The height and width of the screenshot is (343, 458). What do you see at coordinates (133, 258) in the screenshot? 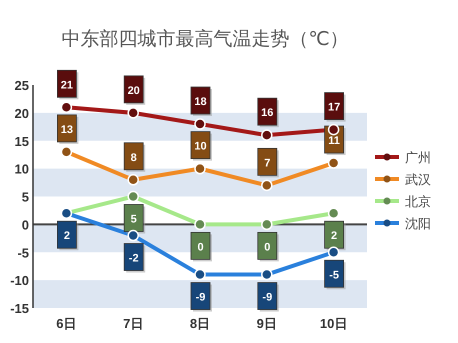
I see `data-label: -2` at bounding box center [133, 258].